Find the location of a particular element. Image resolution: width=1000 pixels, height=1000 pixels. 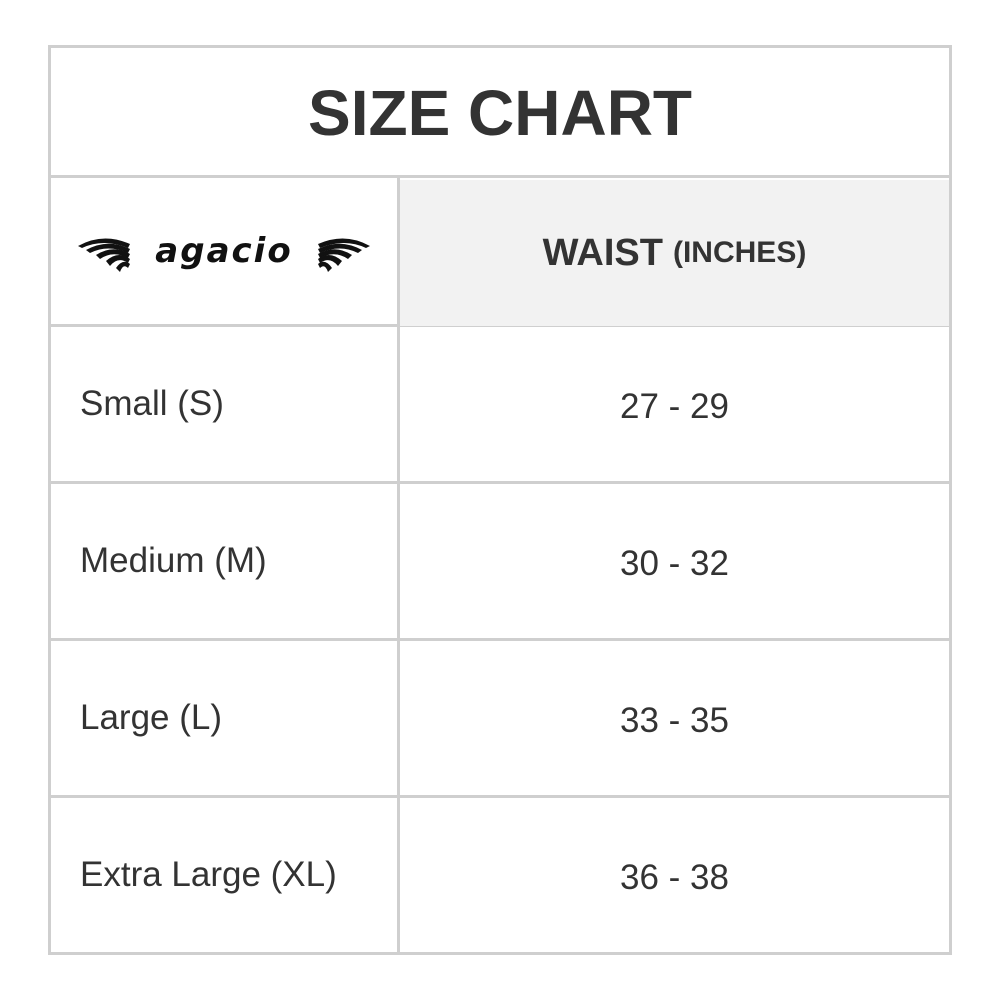

waist-value: 30 - 32 is located at coordinates (674, 563).